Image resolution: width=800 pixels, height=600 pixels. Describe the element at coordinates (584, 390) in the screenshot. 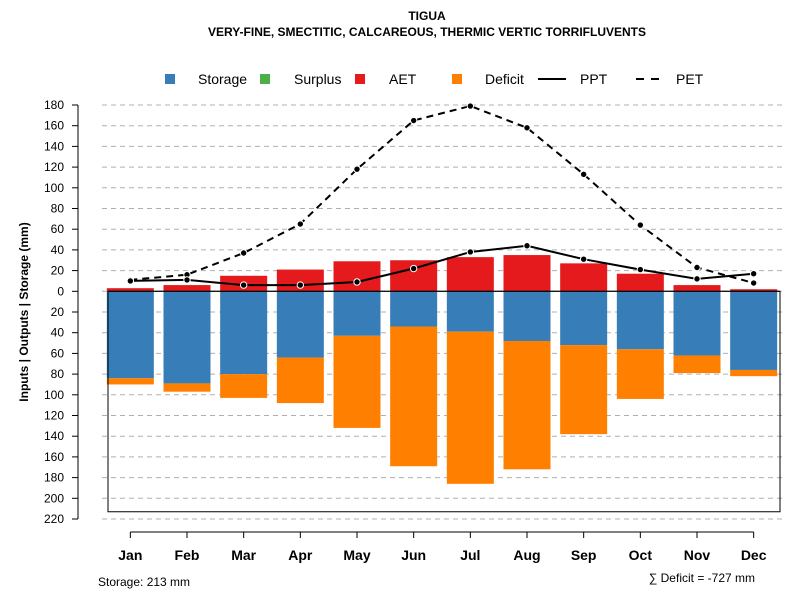

I see `bar-deficit-sep` at that location.